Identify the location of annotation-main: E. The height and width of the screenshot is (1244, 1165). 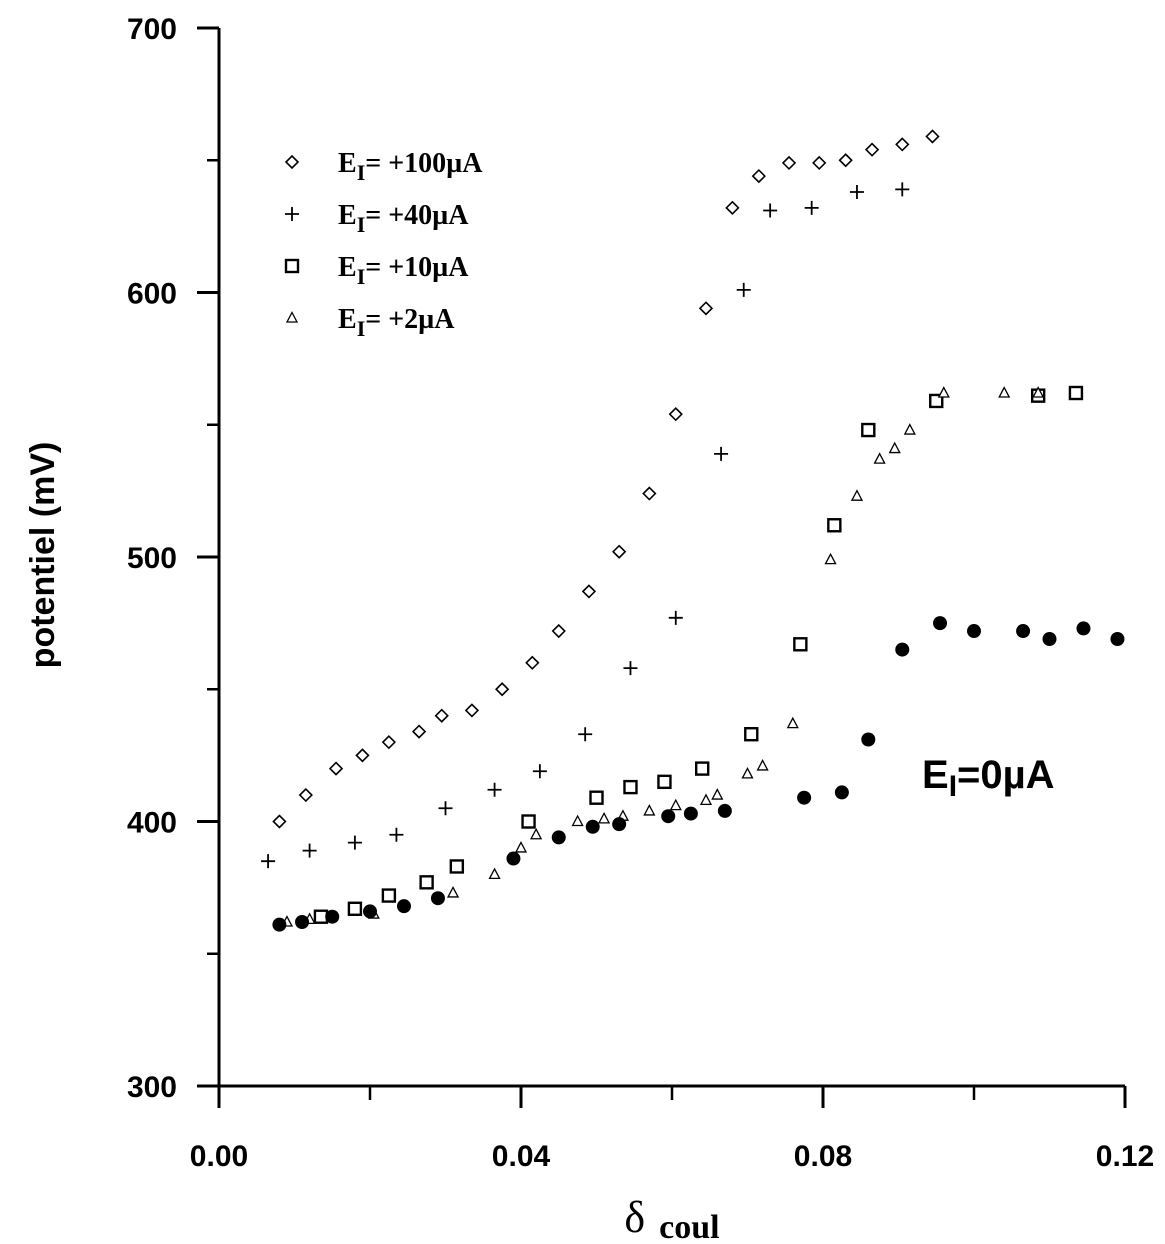
(935, 775).